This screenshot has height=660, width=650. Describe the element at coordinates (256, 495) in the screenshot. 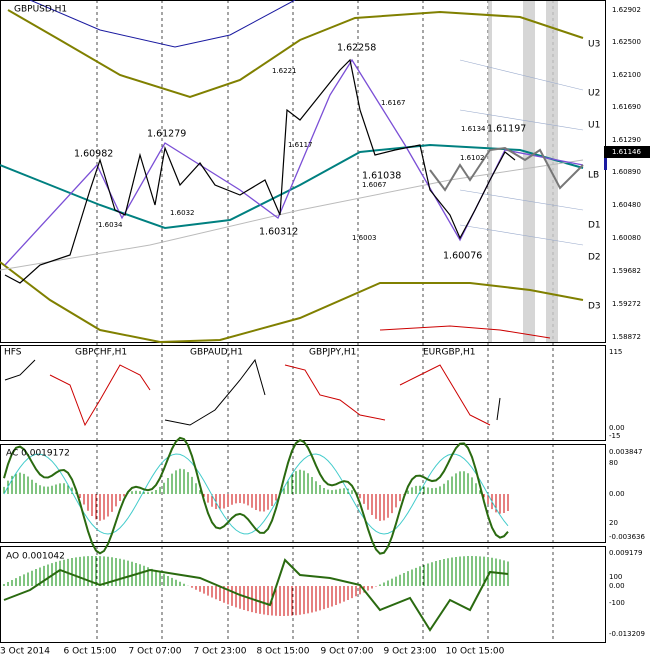

I see `ac-line` at that location.